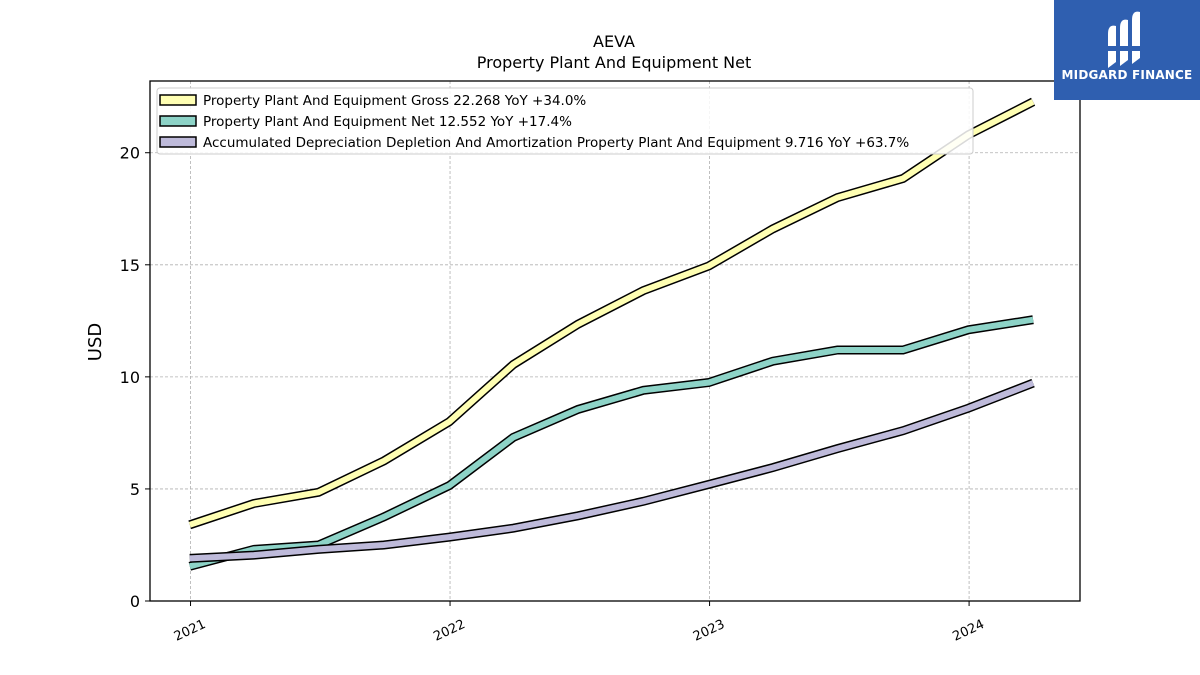 The width and height of the screenshot is (1200, 675). I want to click on y-tick-label: 15, so click(130, 265).